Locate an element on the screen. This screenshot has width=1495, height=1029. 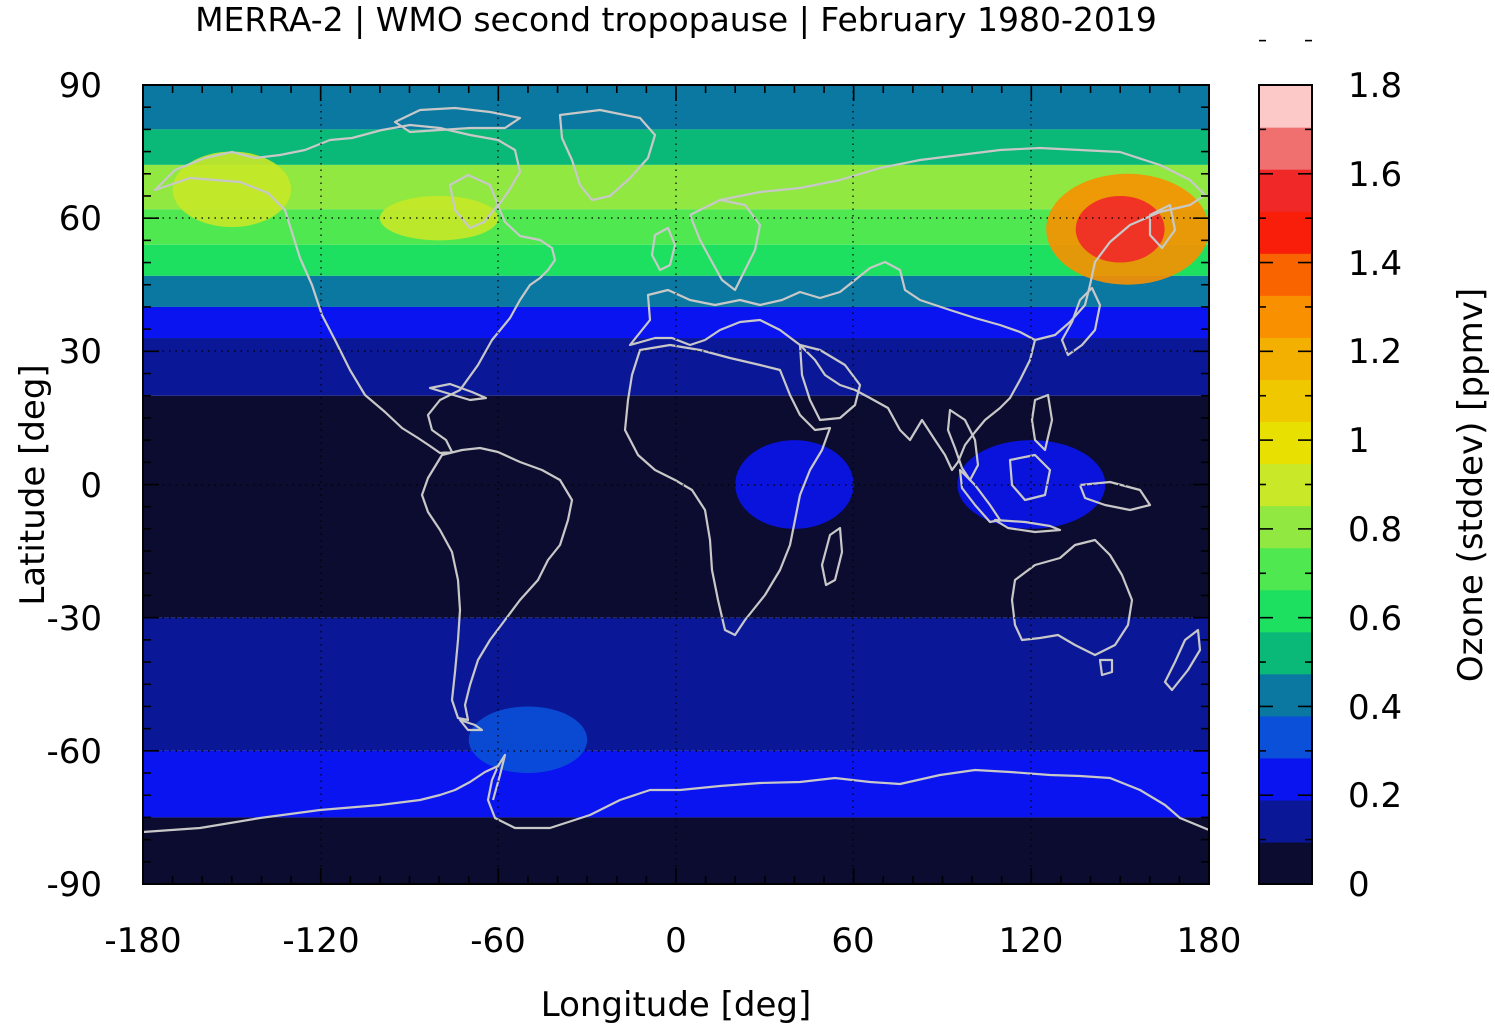
x-tick-label: 60 is located at coordinates (852, 941).